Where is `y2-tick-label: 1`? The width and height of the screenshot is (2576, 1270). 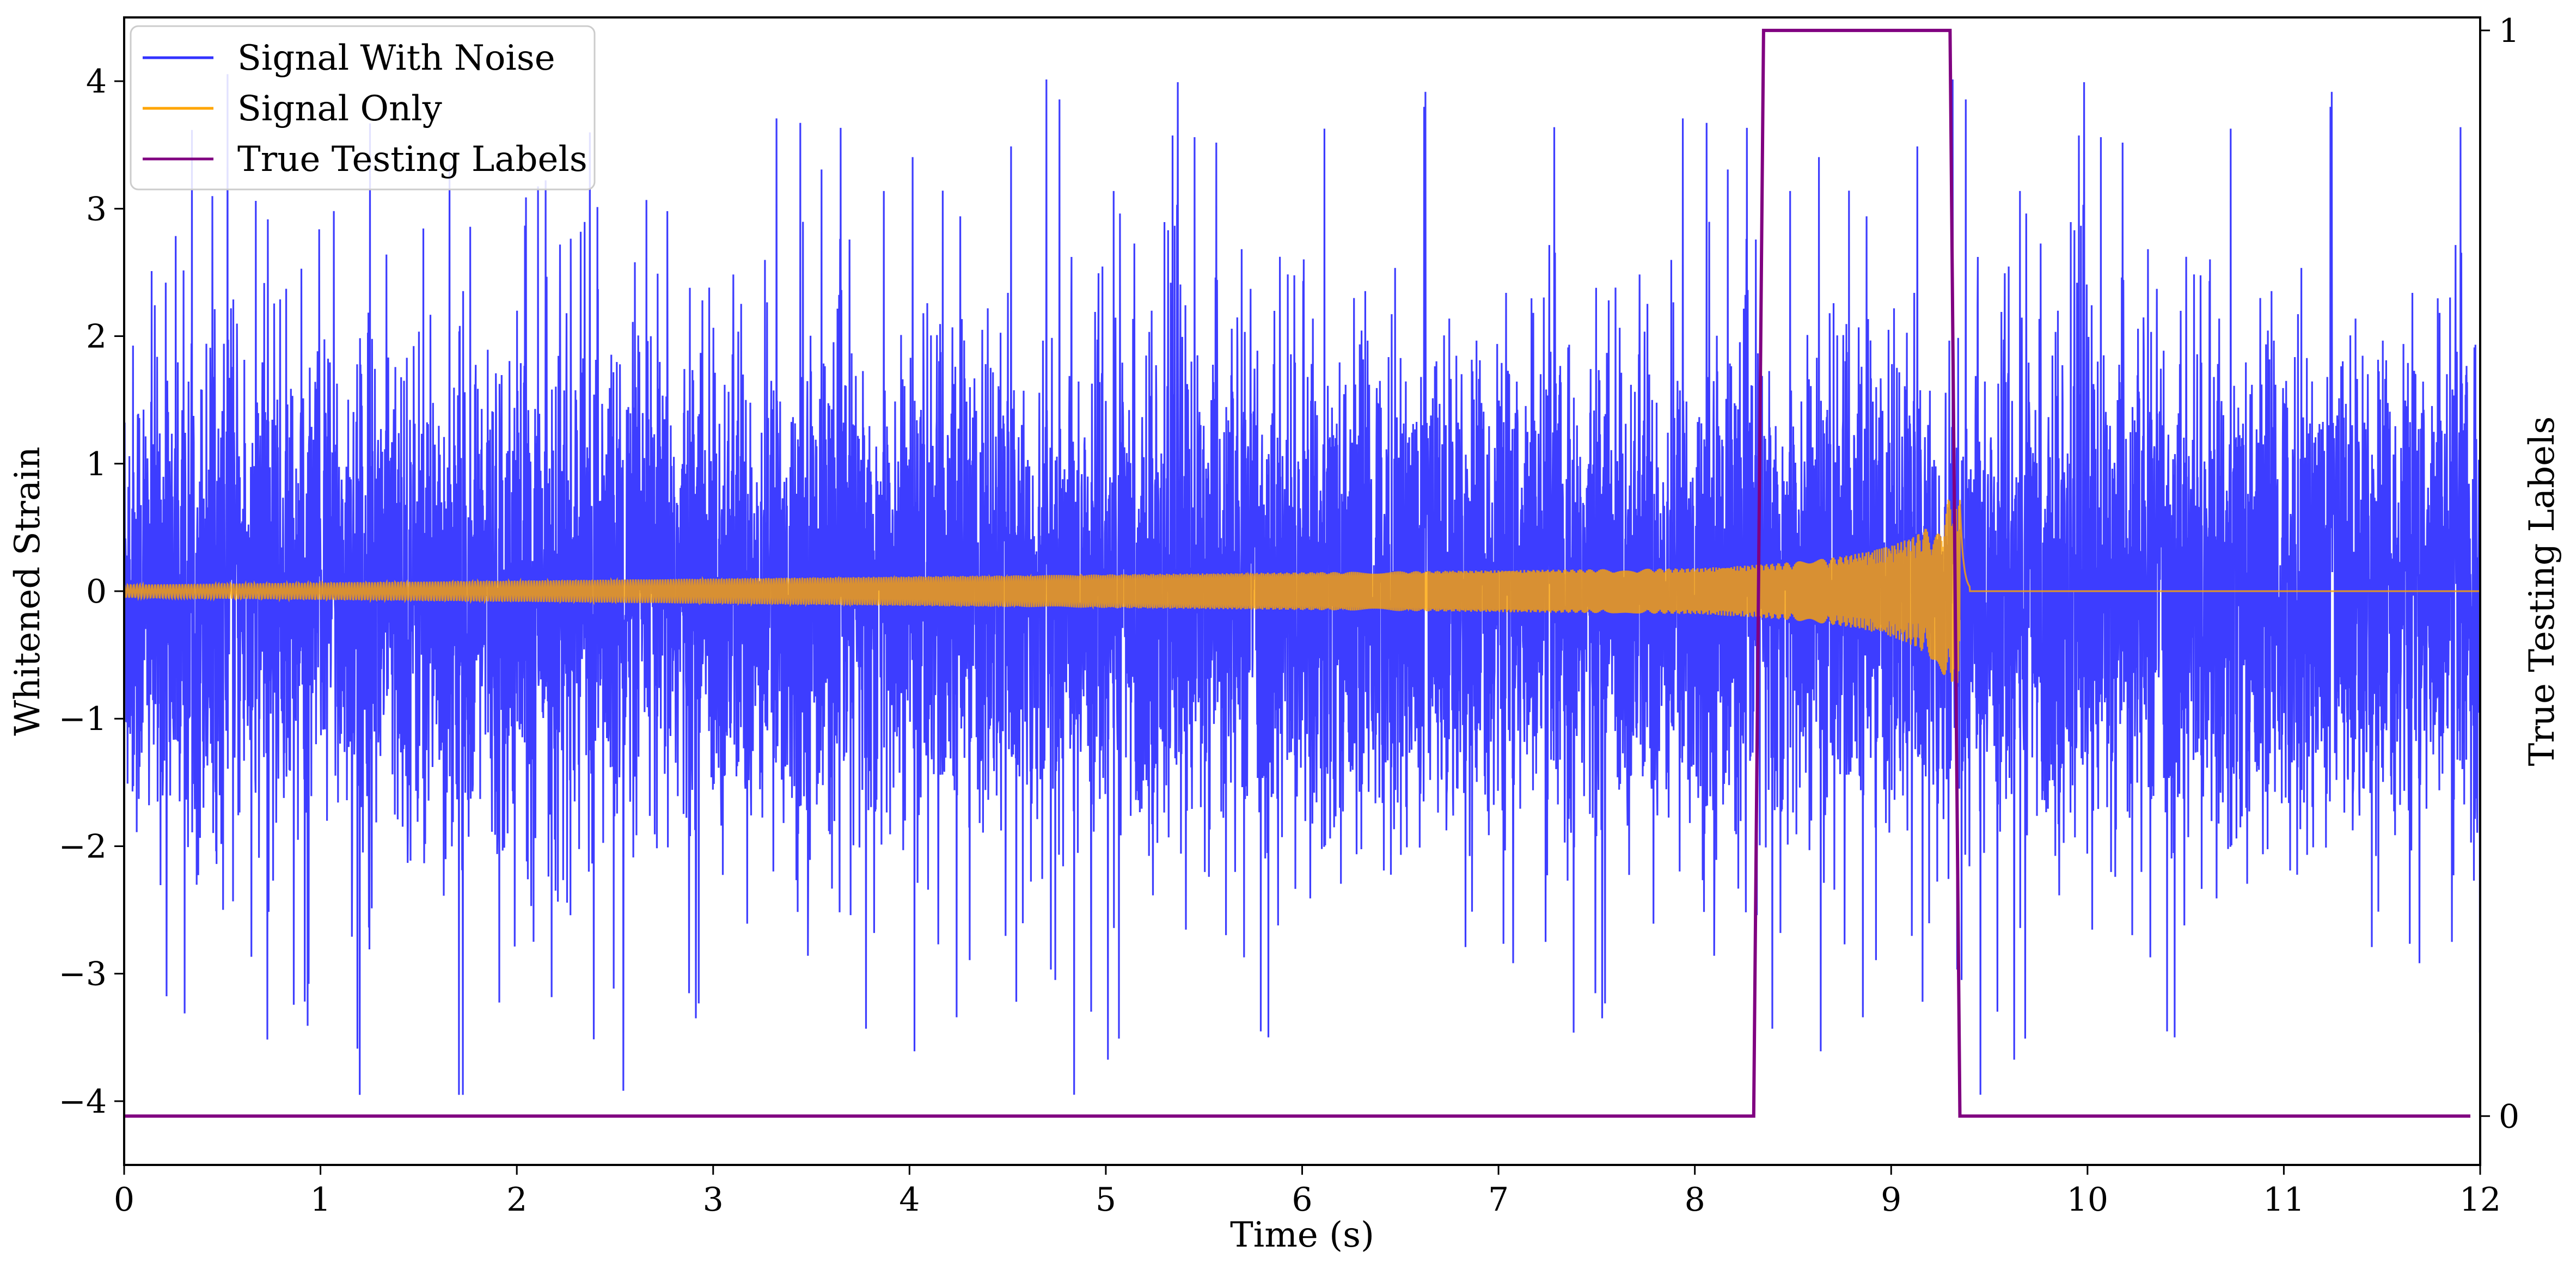
y2-tick-label: 1 is located at coordinates (2509, 31).